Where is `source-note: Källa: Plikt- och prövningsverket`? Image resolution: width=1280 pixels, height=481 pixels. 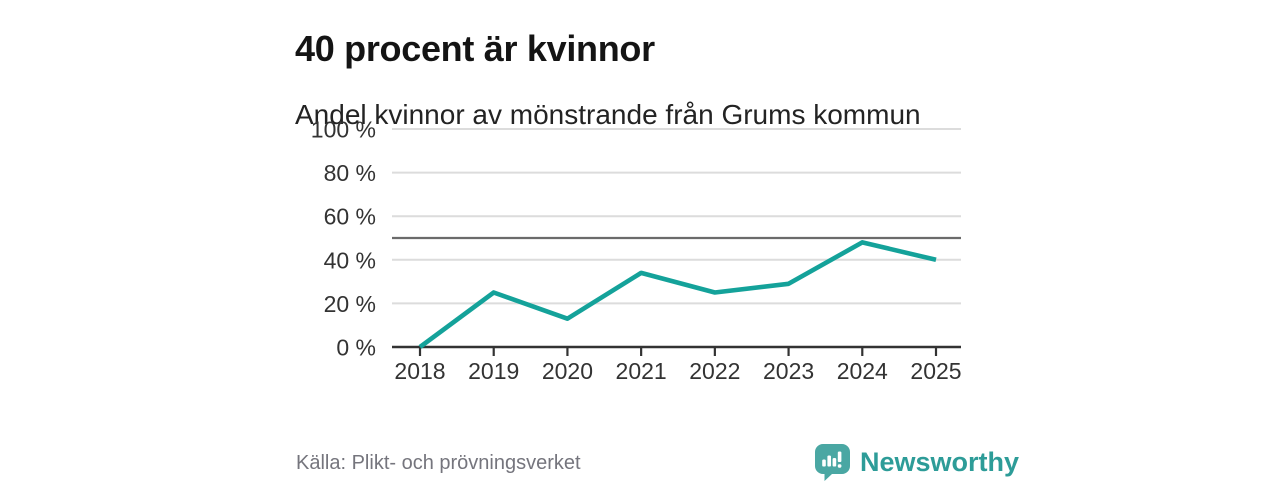
source-note: Källa: Plikt- och prövningsverket is located at coordinates (438, 463).